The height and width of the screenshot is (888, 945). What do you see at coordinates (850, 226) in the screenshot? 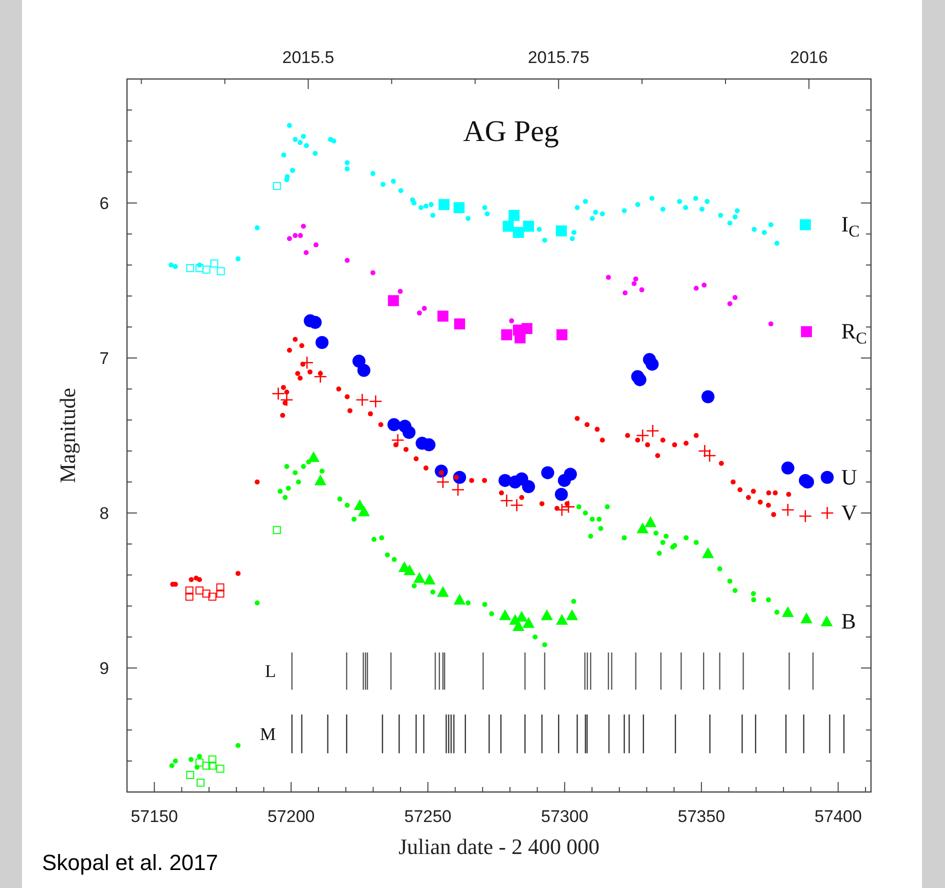
I see `series-label: I$_{C}$` at bounding box center [850, 226].